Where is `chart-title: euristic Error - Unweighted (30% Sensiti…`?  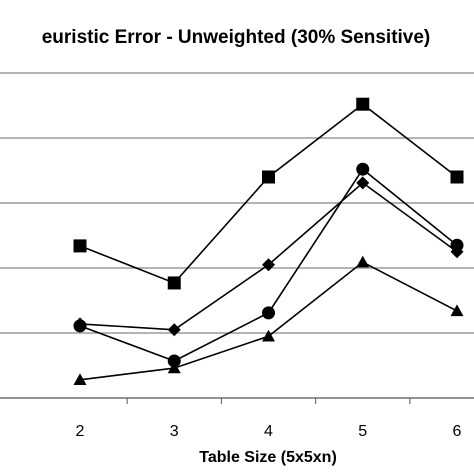 chart-title: euristic Error - Unweighted (30% Sensiti… is located at coordinates (236, 37).